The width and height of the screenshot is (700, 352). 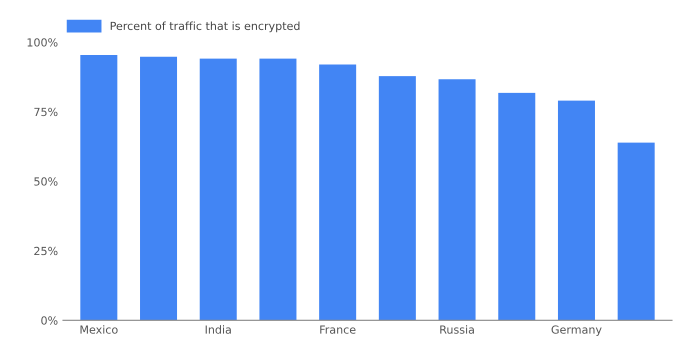 I want to click on x-tick-label: Germany, so click(x=577, y=330).